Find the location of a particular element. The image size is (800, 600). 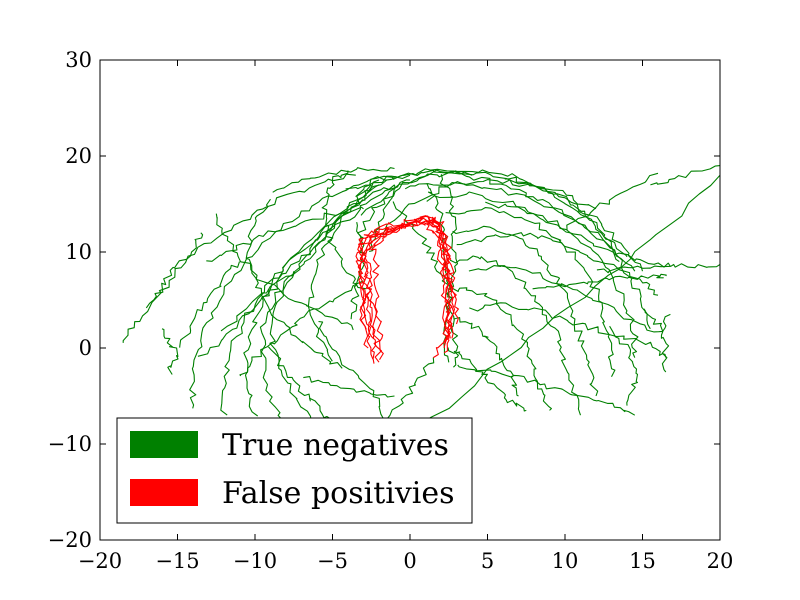

x-tick-label: −15 is located at coordinates (177, 561).